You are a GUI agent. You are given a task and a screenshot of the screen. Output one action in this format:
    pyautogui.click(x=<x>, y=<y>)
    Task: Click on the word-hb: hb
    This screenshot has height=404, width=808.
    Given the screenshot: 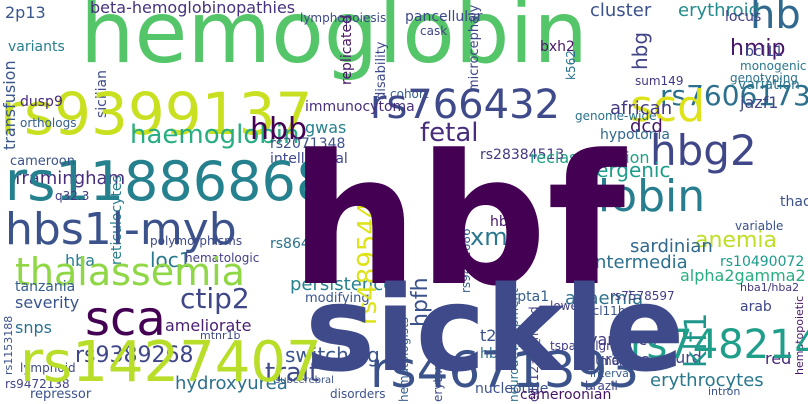 What is the action you would take?
    pyautogui.click(x=775, y=19)
    